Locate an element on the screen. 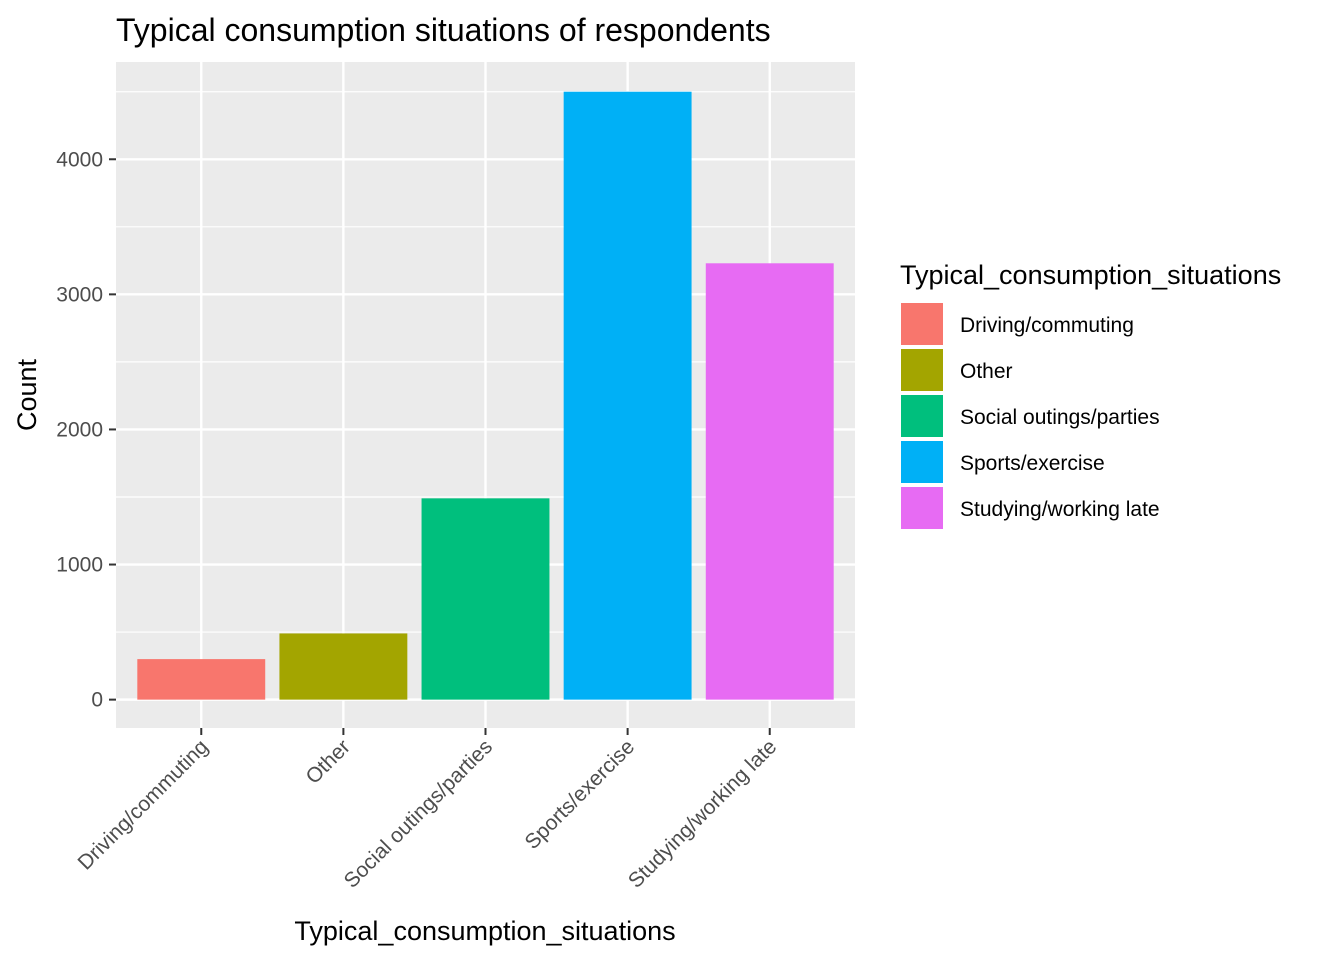  legend-label: Sports/exercise is located at coordinates (1032, 463).